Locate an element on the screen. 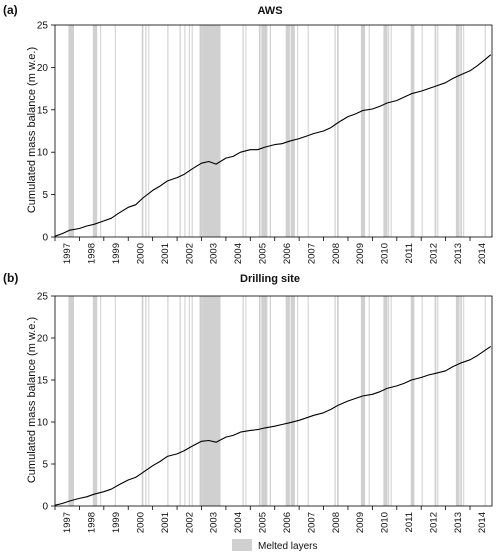  legend: Melted layers is located at coordinates (274, 545).